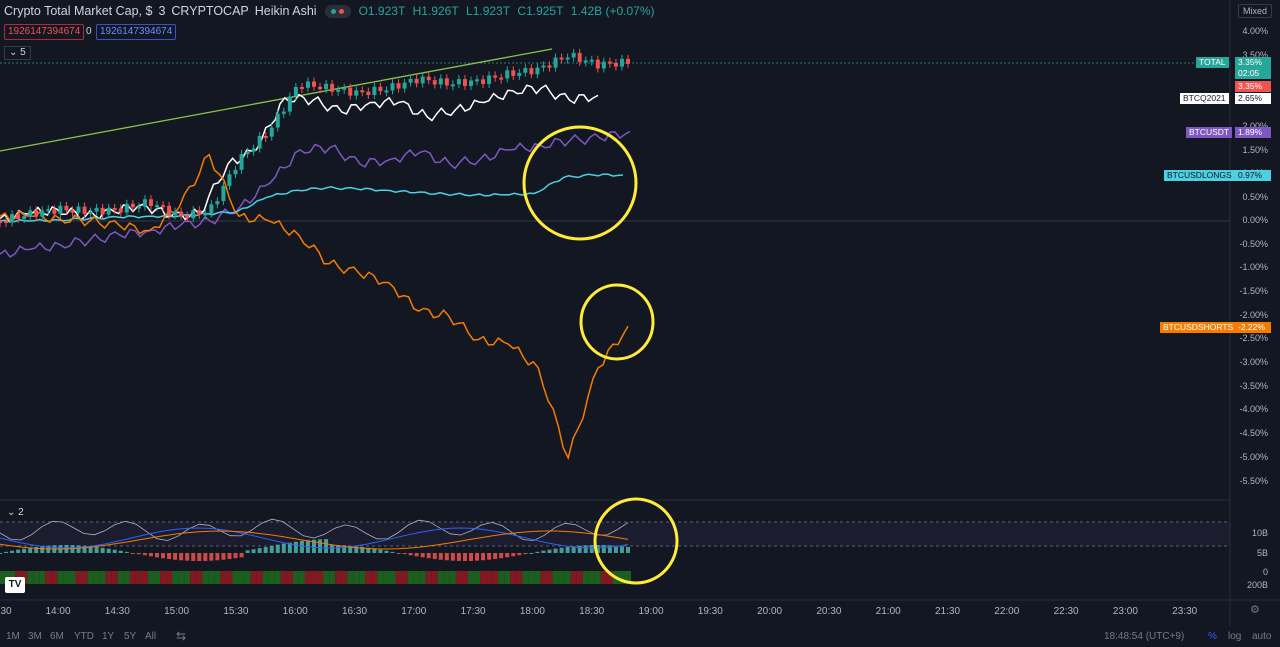 The height and width of the screenshot is (647, 1280). What do you see at coordinates (130, 636) in the screenshot?
I see `range-5y: 5Y` at bounding box center [130, 636].